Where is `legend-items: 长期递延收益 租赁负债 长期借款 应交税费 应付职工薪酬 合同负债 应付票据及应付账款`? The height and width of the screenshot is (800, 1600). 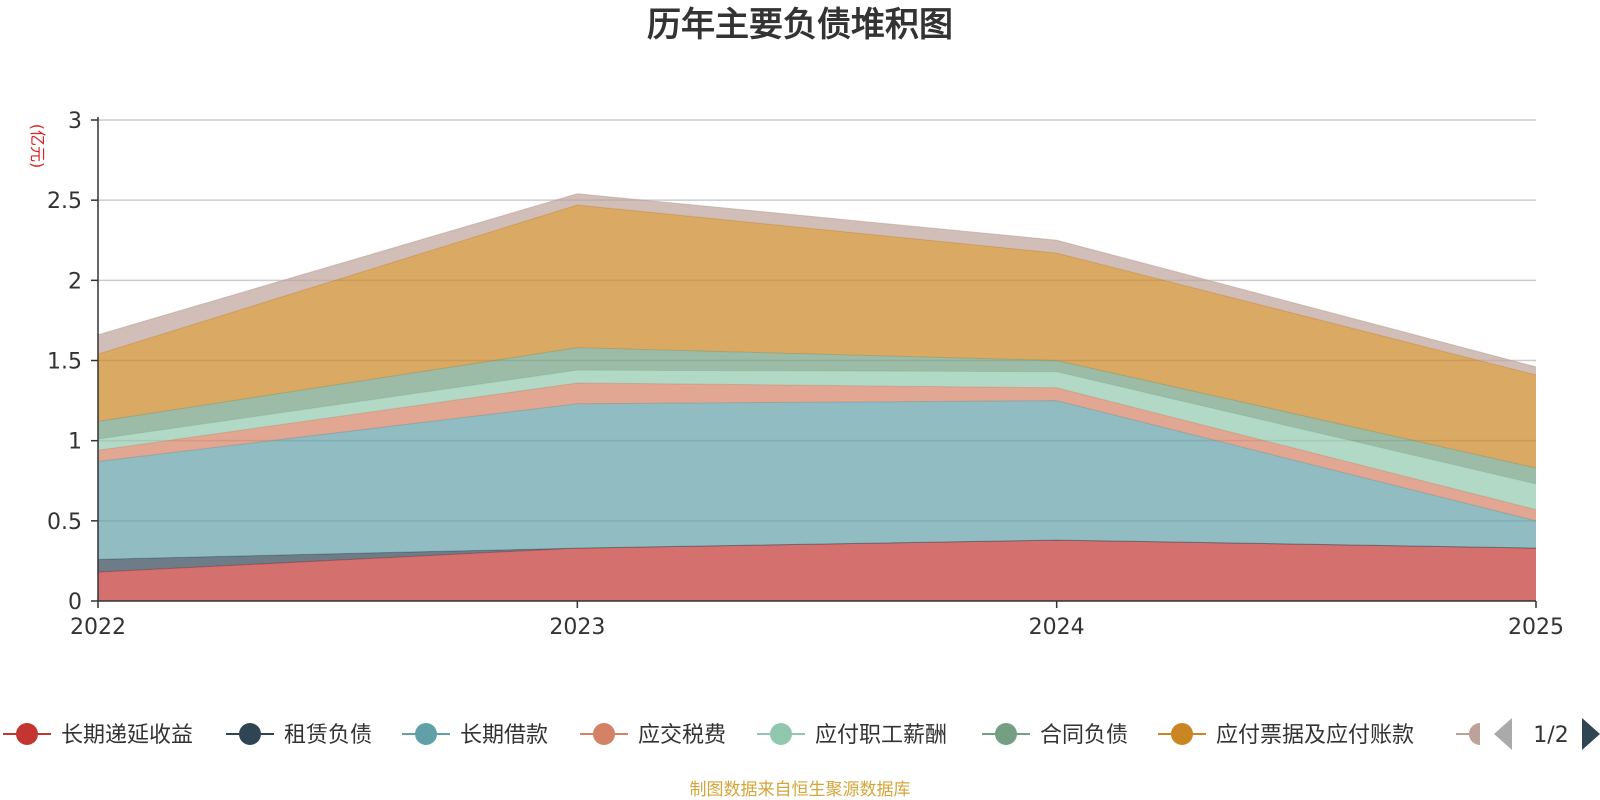
legend-items: 长期递延收益 租赁负债 长期借款 应交税费 应付职工薪酬 合同负债 应付票据及应付账款 is located at coordinates (753, 735).